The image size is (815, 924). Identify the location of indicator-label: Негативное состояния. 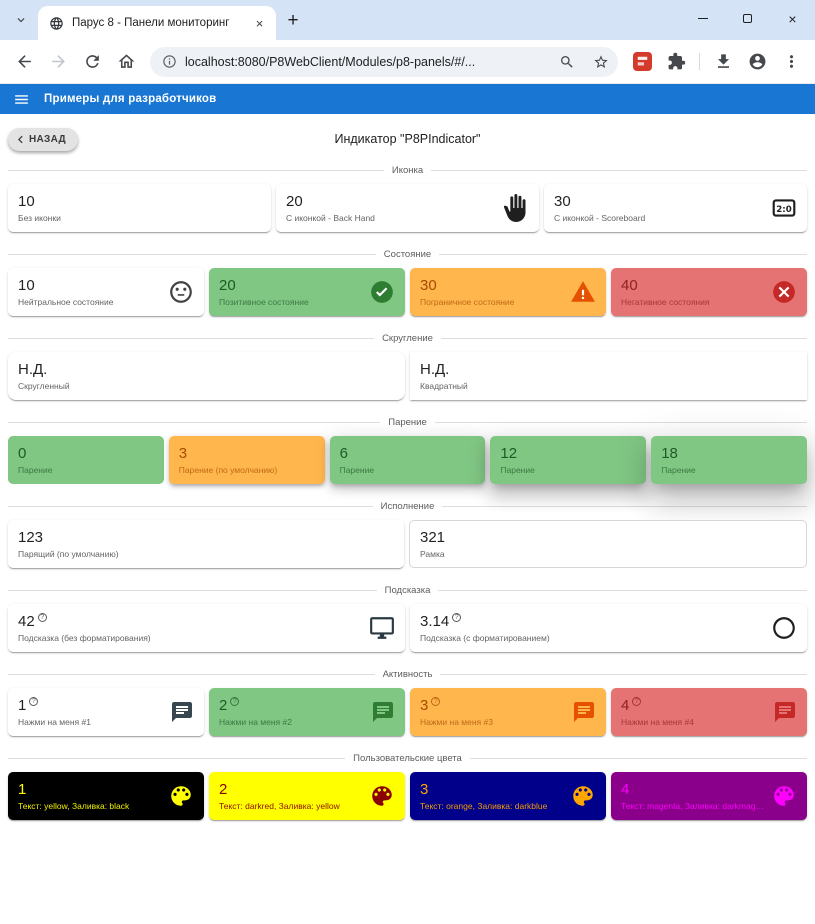
(665, 301).